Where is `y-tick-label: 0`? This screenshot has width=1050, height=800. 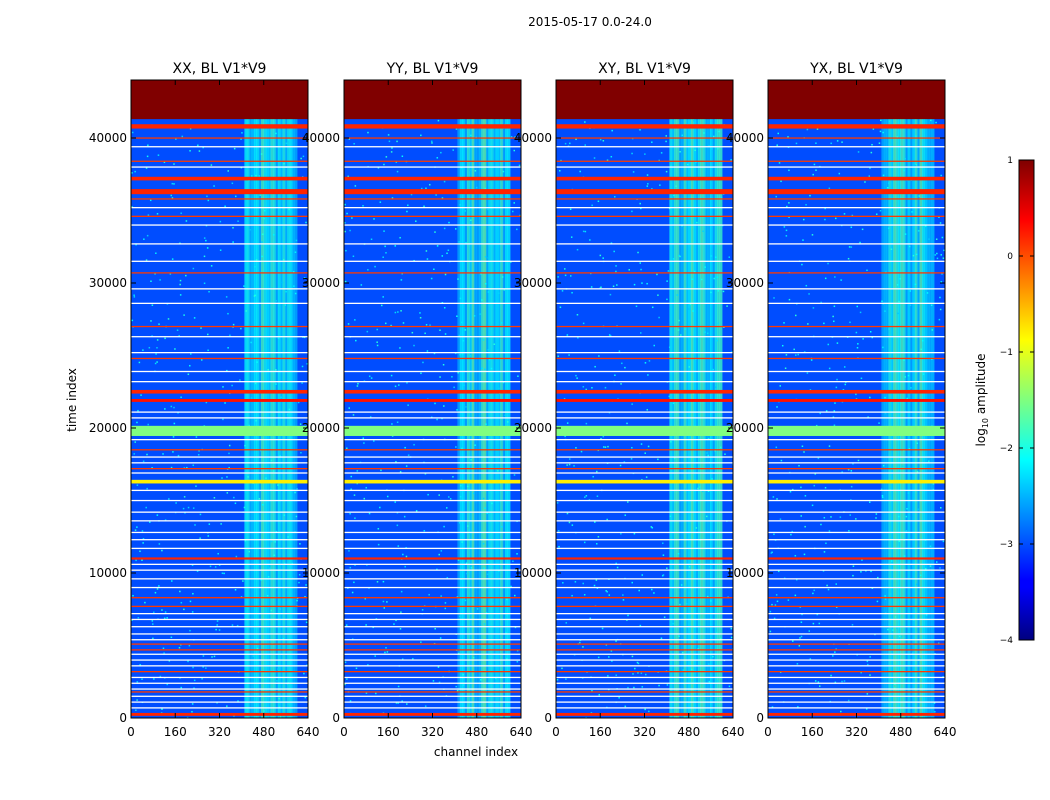 y-tick-label: 0 is located at coordinates (336, 718).